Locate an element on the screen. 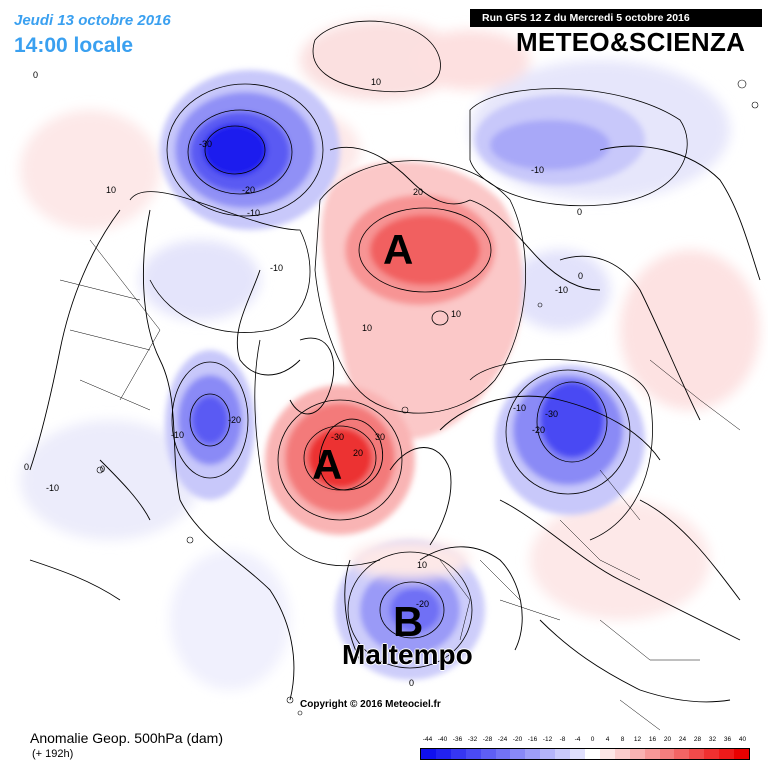 Image resolution: width=768 pixels, height=768 pixels. legend-tick-label: 4 is located at coordinates (607, 739).